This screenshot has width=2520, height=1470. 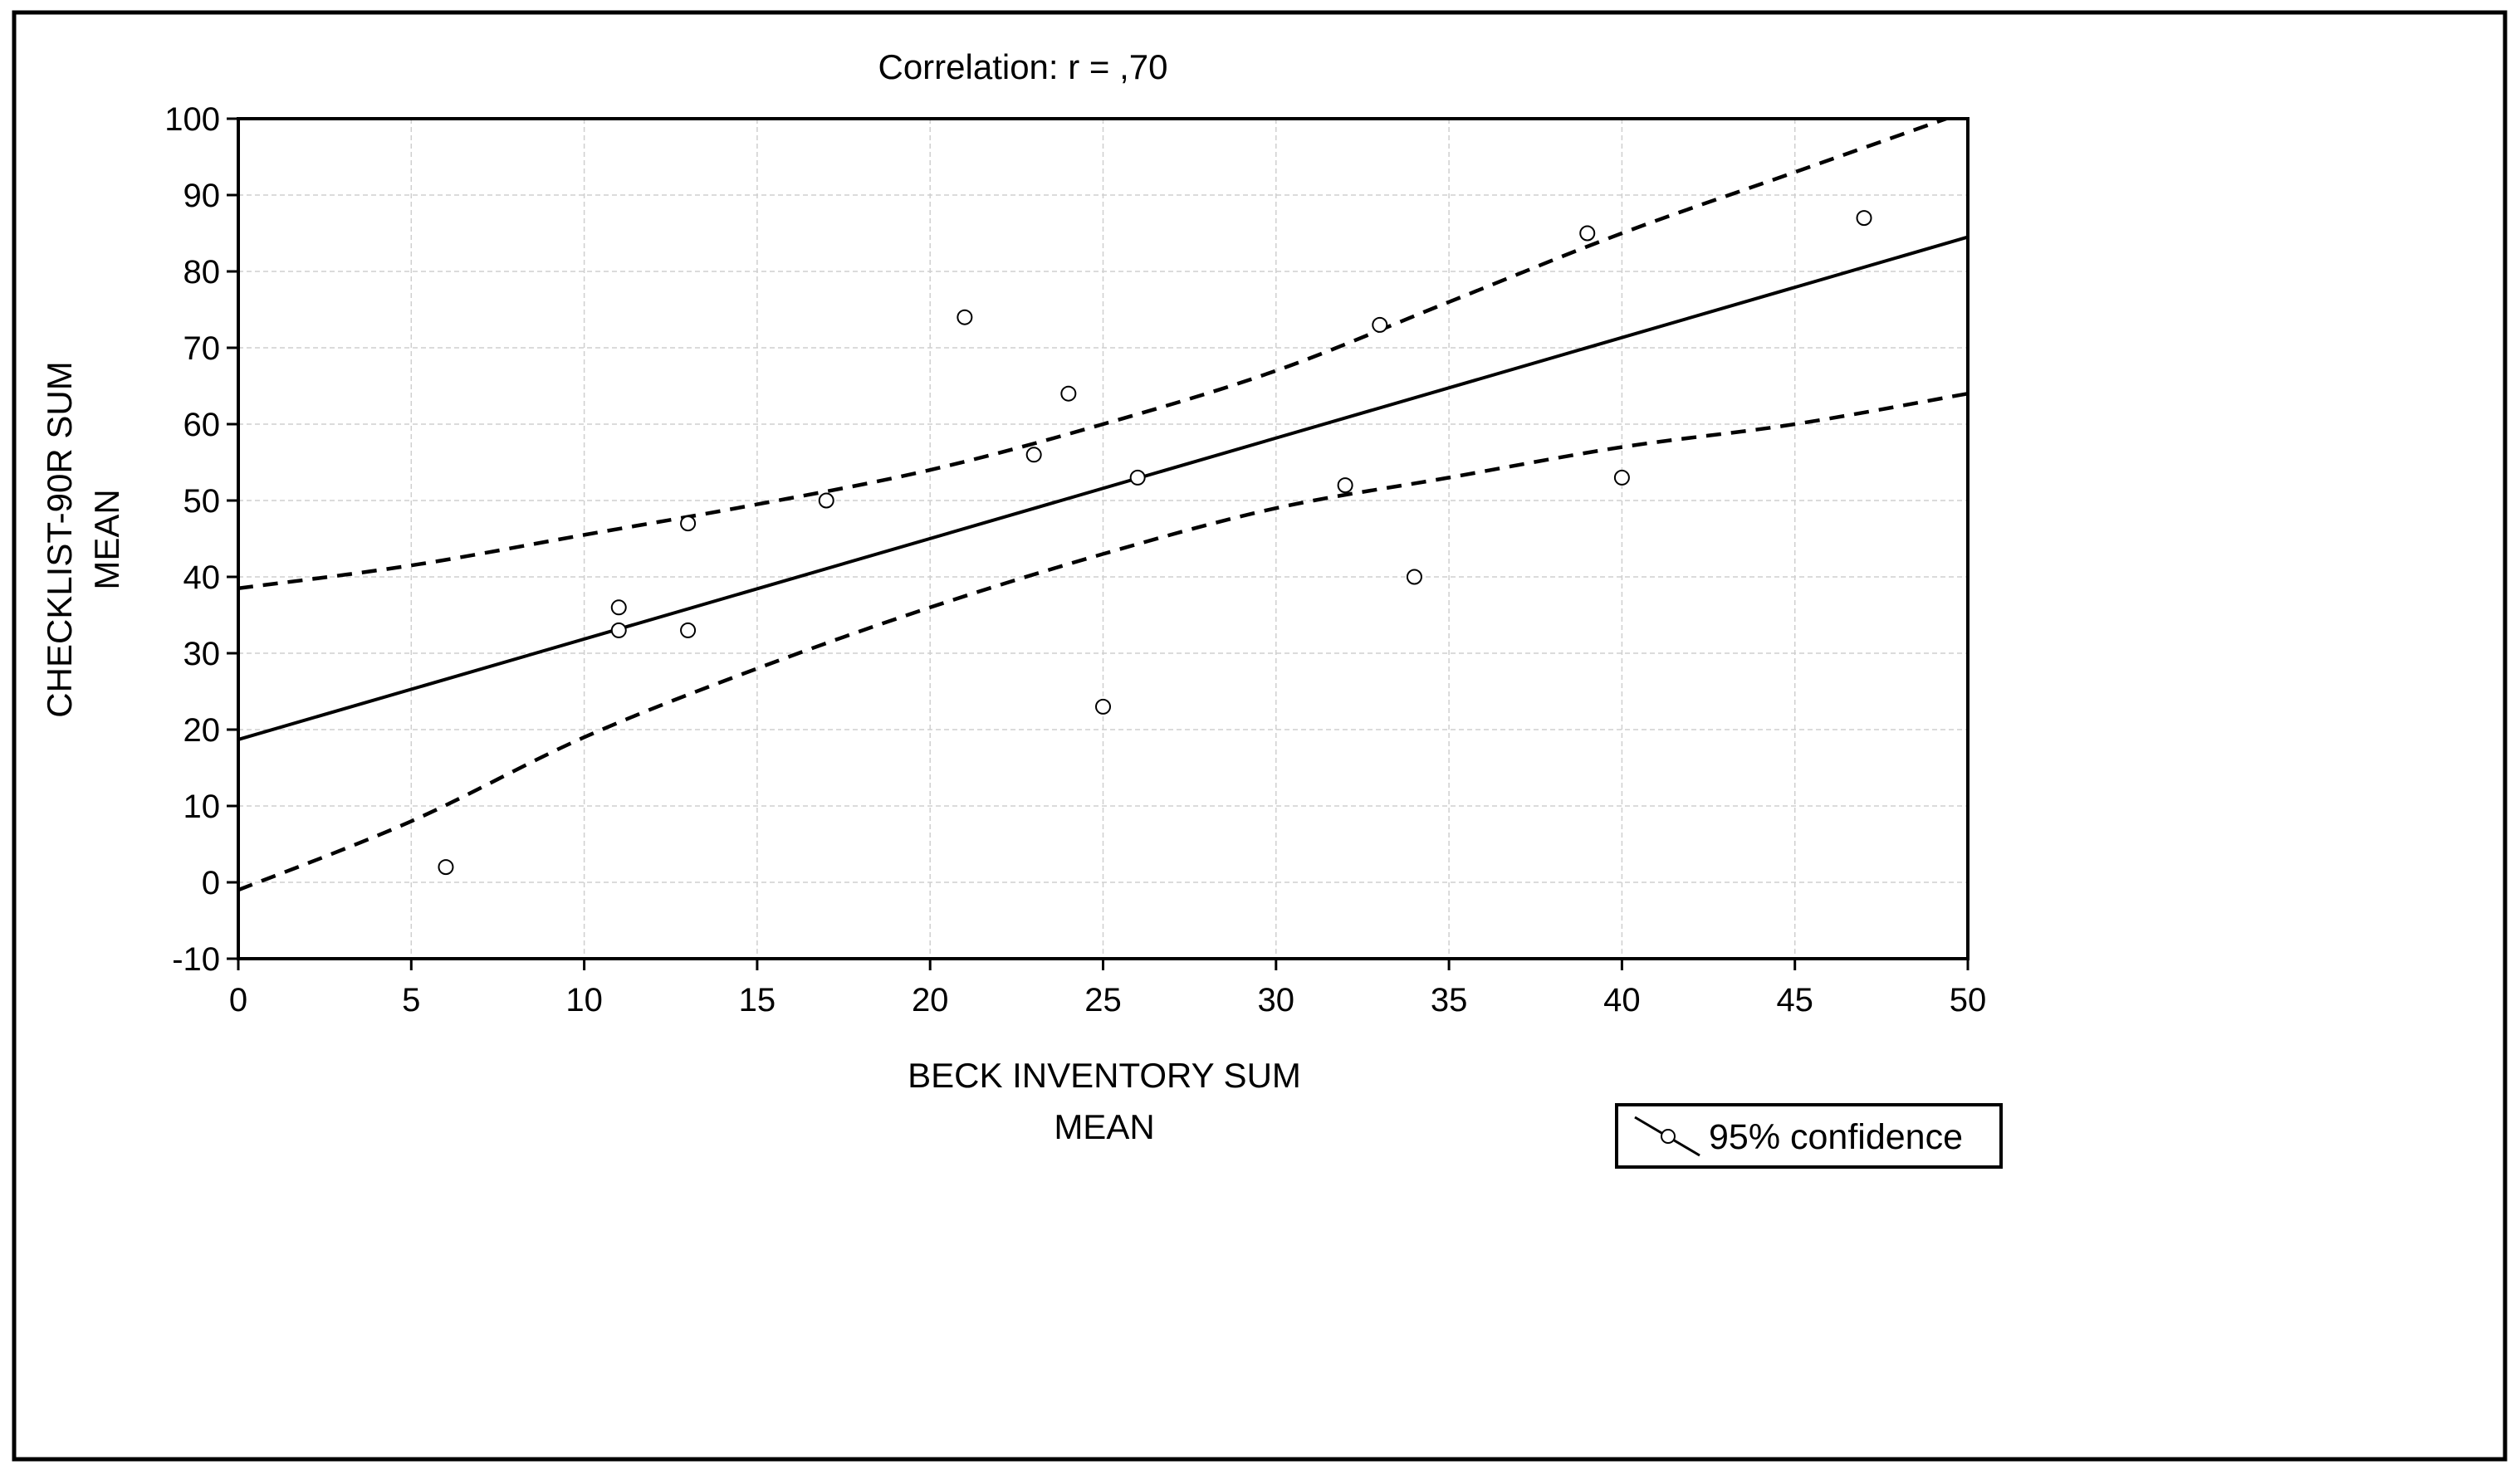 What do you see at coordinates (202, 654) in the screenshot?
I see `y-tick-label: 30` at bounding box center [202, 654].